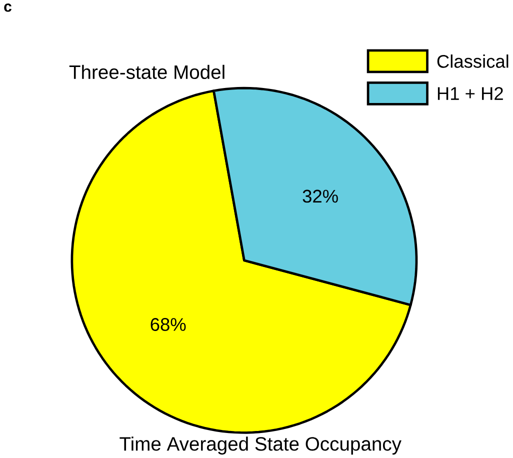 The image size is (513, 458). What do you see at coordinates (472, 61) in the screenshot?
I see `legend-label: Classical` at bounding box center [472, 61].